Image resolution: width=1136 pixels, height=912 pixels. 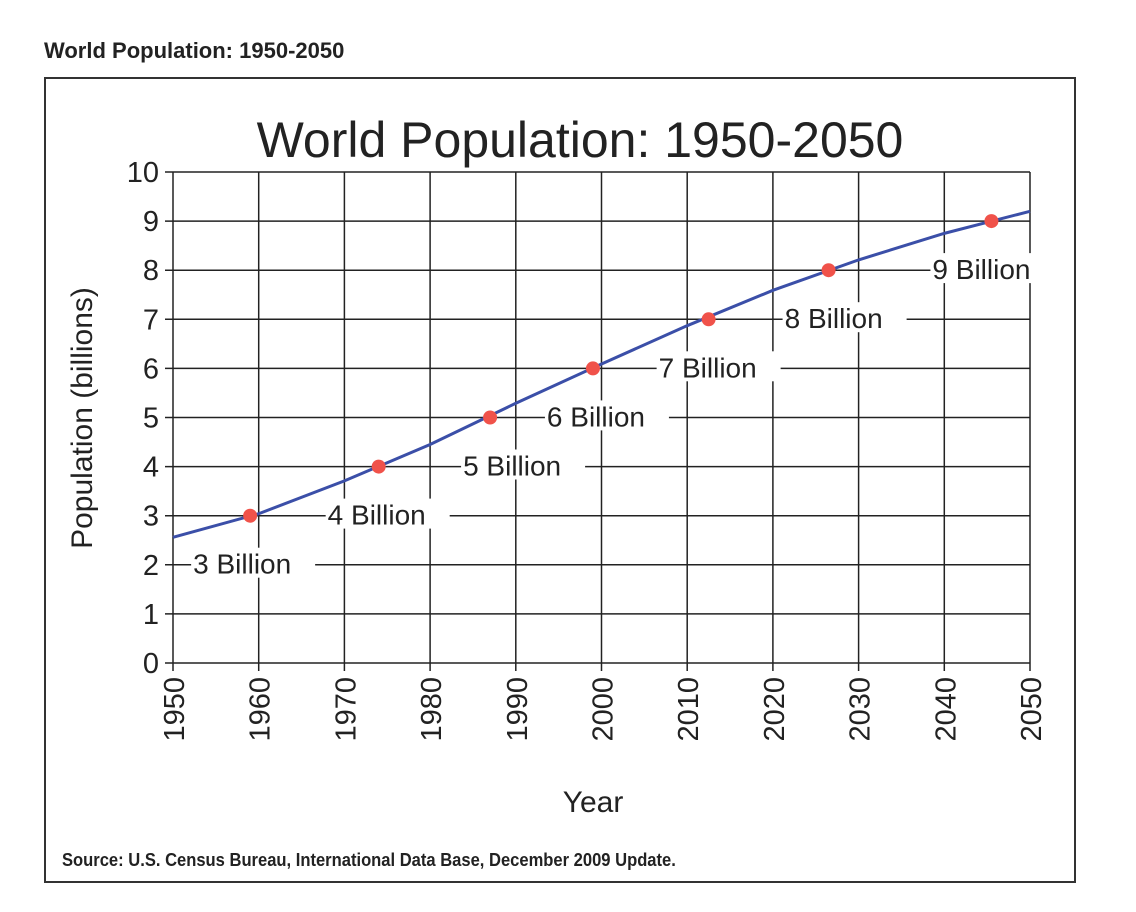 I want to click on y-tick-label: 8, so click(x=151, y=271).